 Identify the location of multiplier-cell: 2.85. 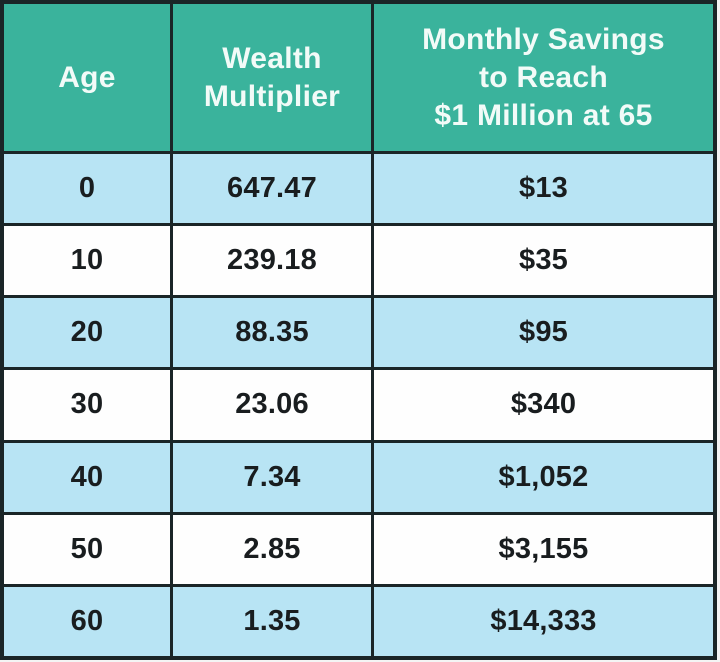
(272, 549).